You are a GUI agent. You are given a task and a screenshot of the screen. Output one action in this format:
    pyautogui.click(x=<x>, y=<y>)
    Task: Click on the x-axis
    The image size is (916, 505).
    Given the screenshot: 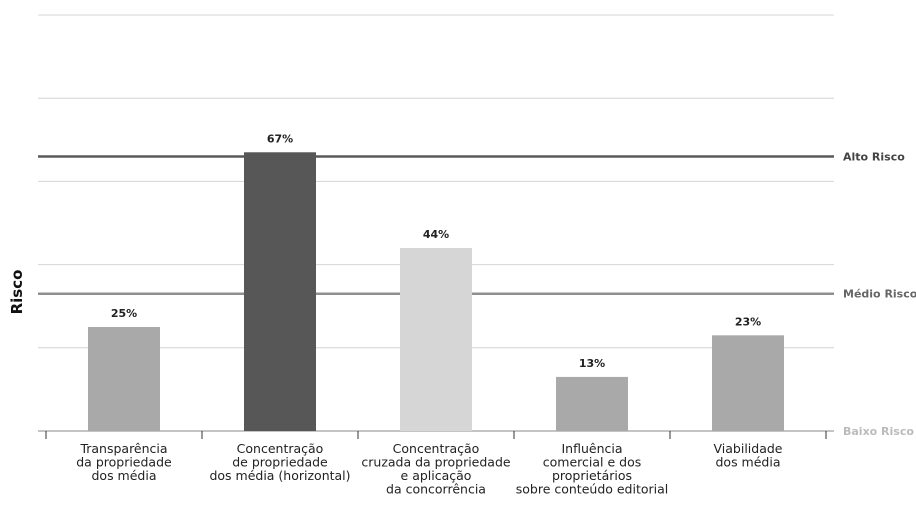 What is the action you would take?
    pyautogui.click(x=436, y=435)
    